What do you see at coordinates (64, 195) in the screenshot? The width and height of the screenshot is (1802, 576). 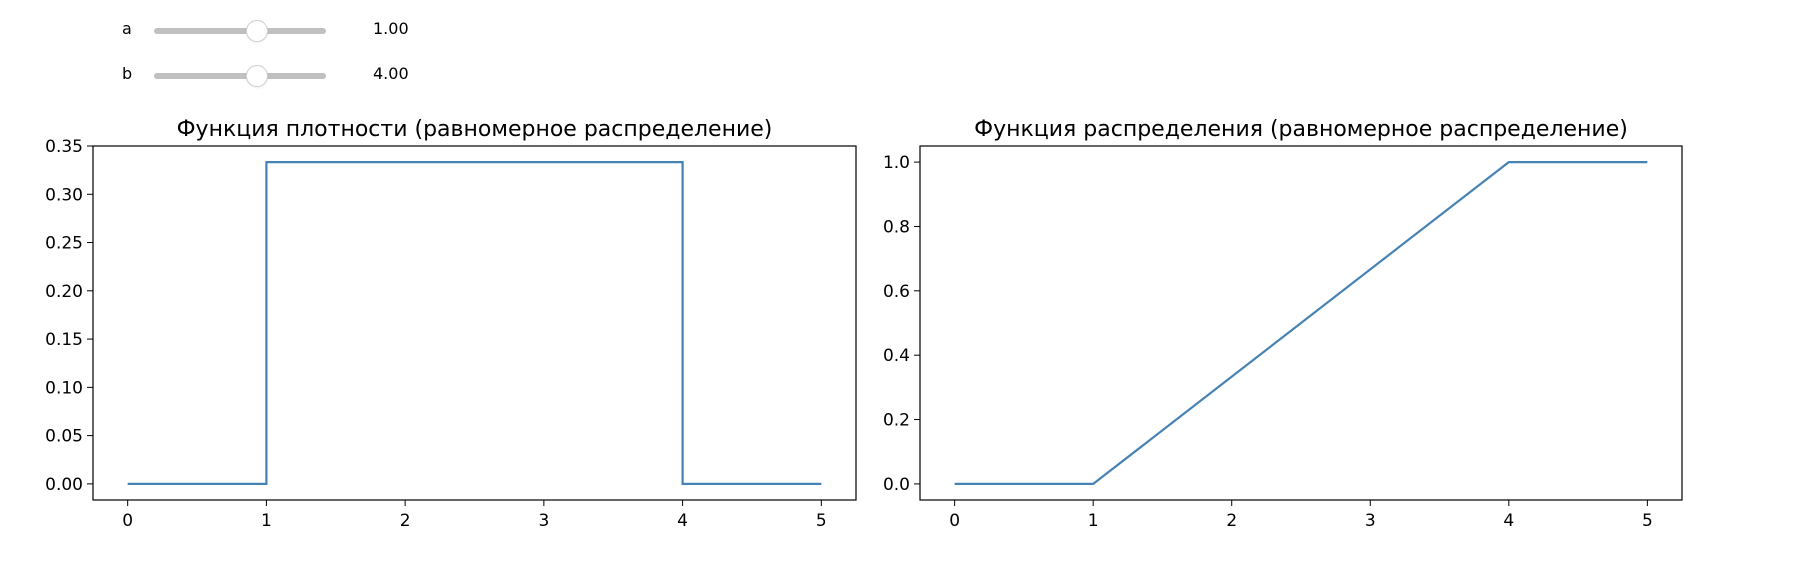 I see `chart-1-ytick-label: 0.30` at bounding box center [64, 195].